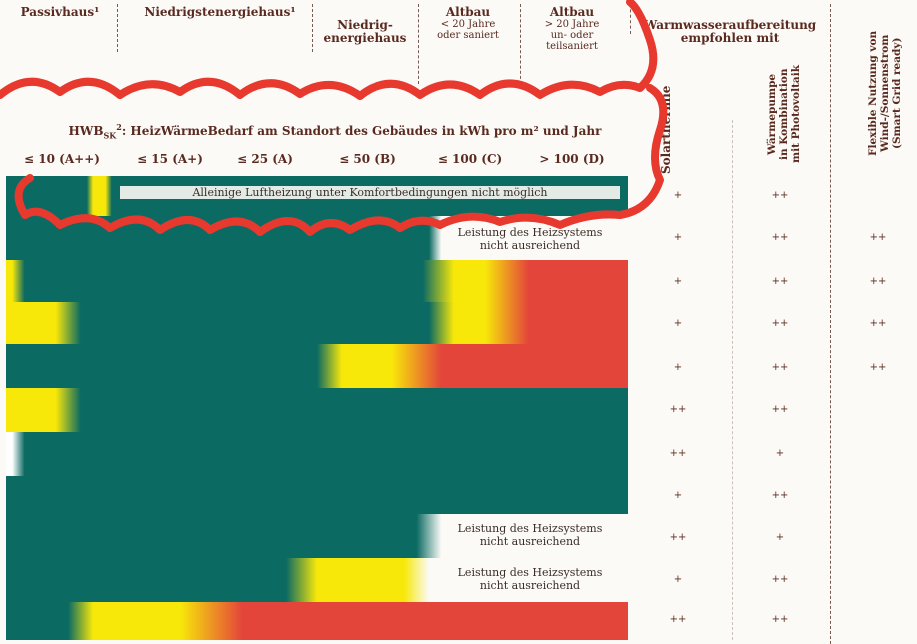  I want to click on hwb-sup: 2, so click(119, 127).